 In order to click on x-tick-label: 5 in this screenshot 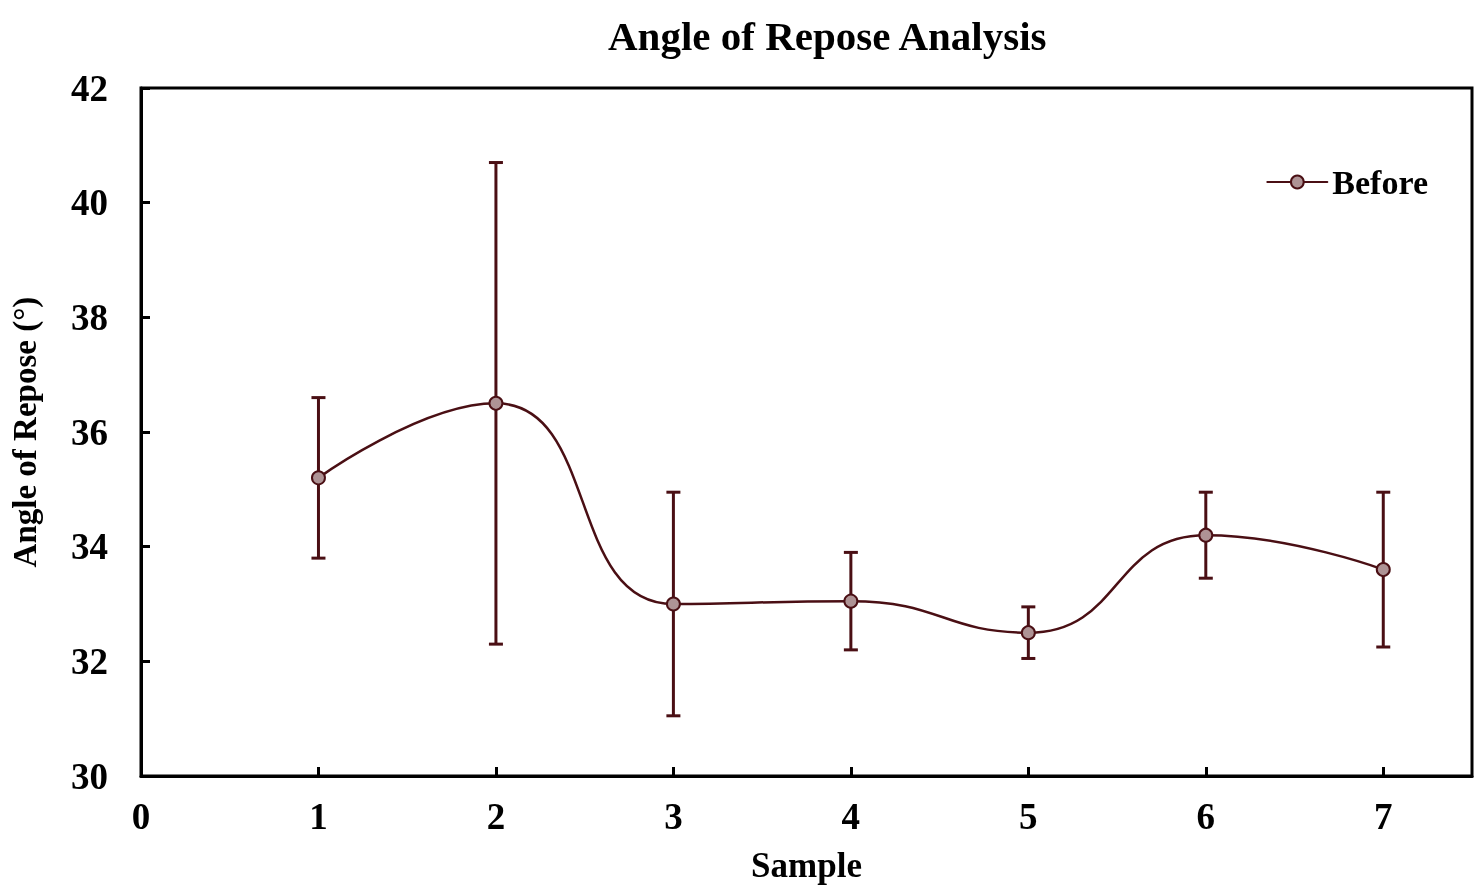, I will do `click(1028, 816)`.